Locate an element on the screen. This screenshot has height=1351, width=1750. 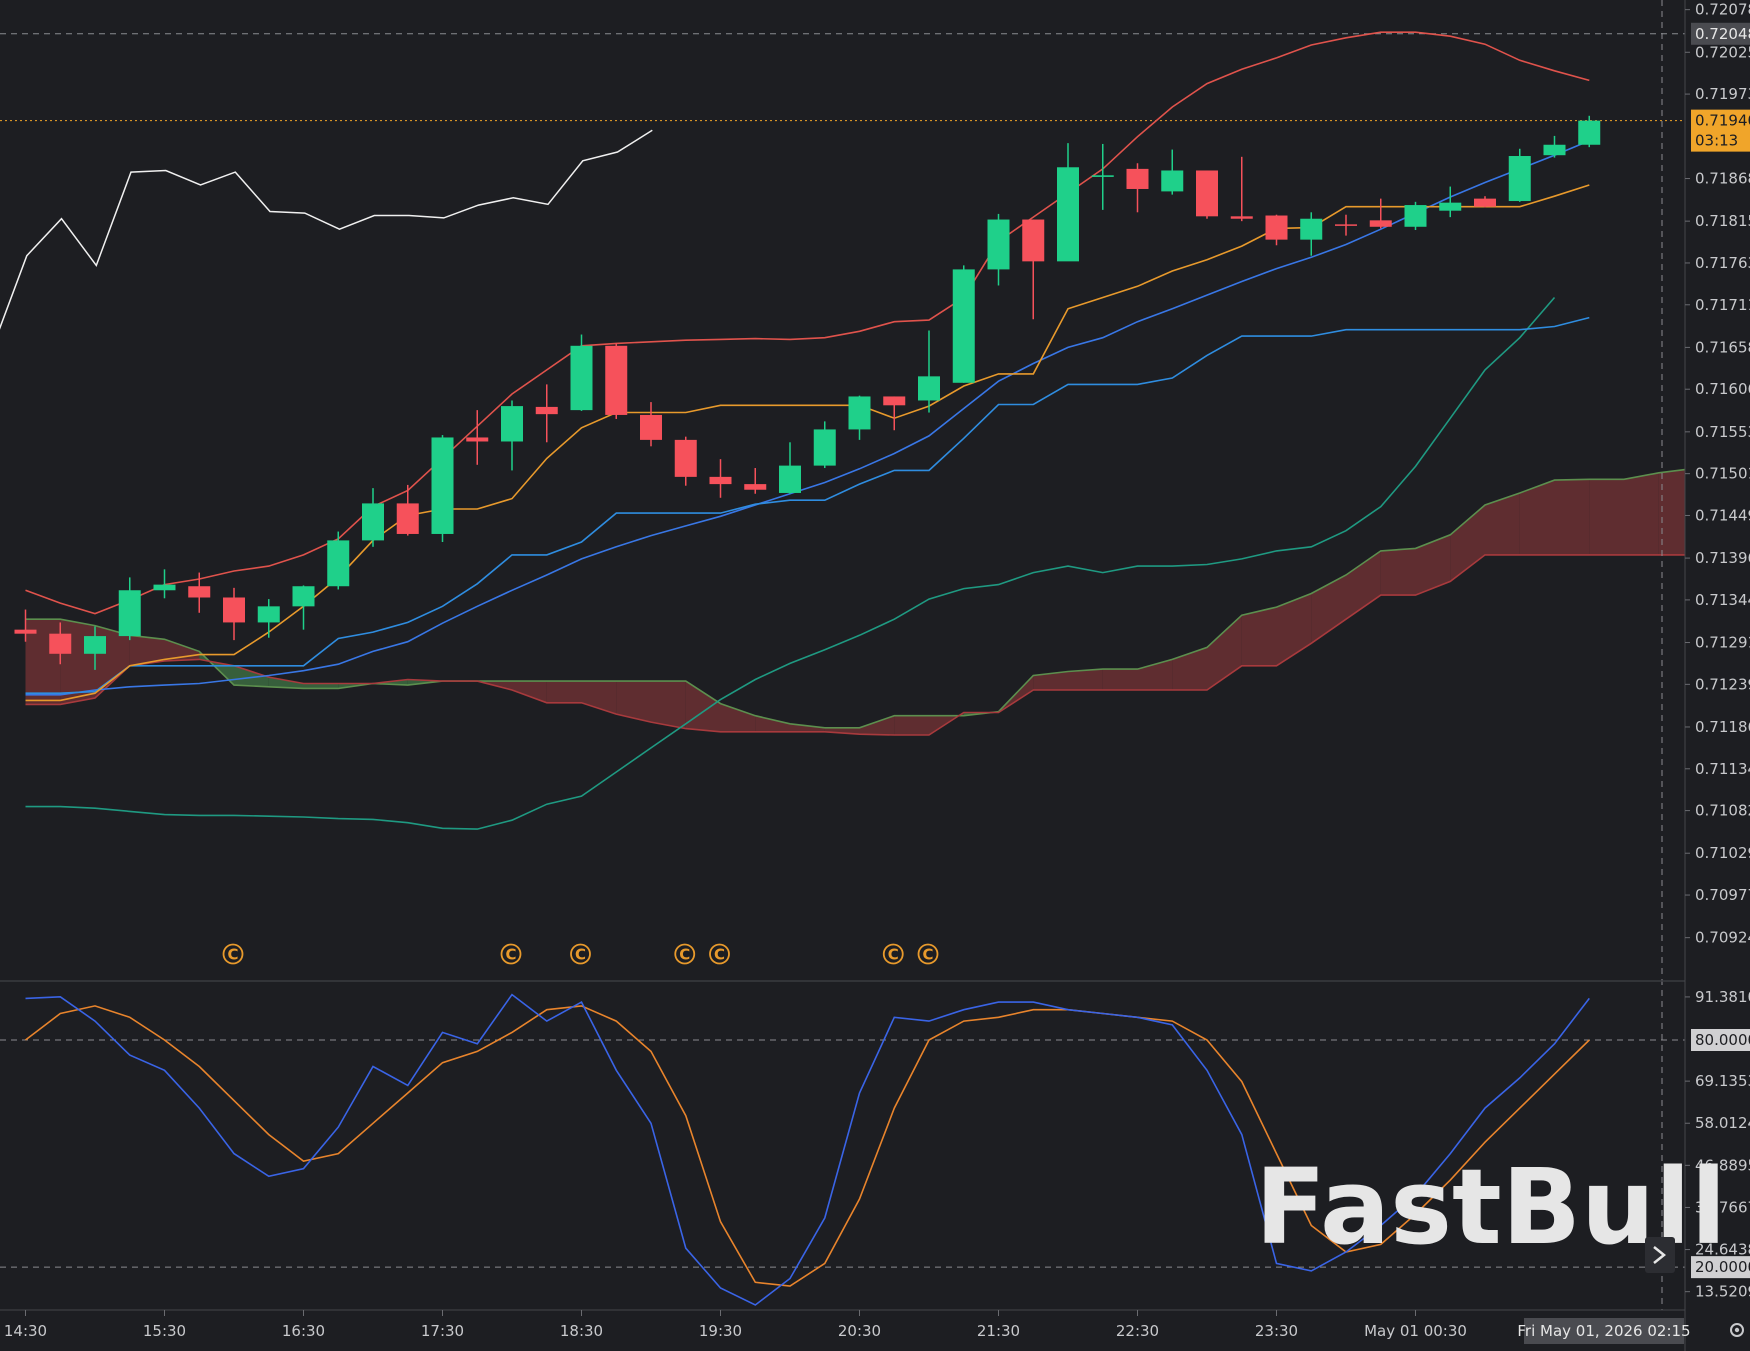
scroll-right-button is located at coordinates (1660, 1255).